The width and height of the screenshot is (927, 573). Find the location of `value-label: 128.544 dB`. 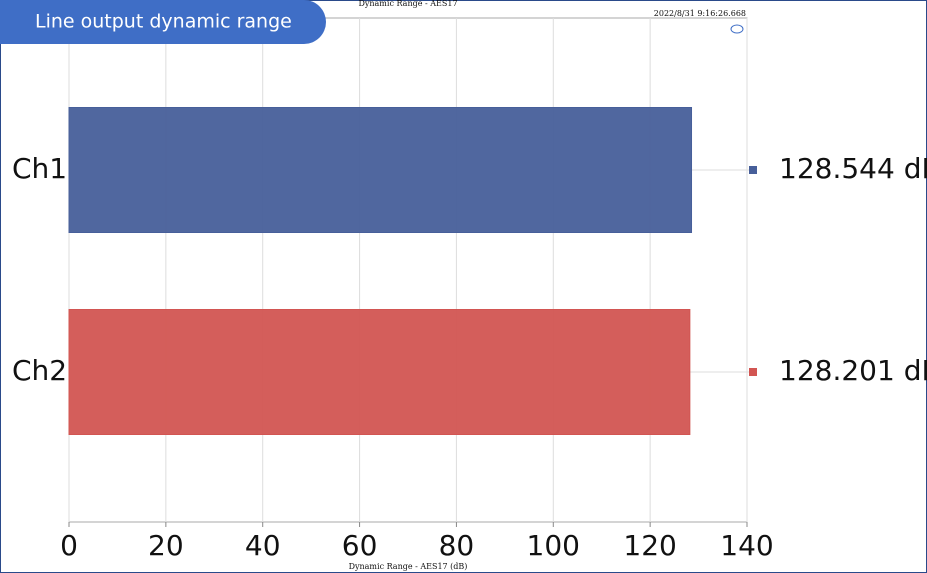

value-label: 128.544 dB is located at coordinates (853, 168).